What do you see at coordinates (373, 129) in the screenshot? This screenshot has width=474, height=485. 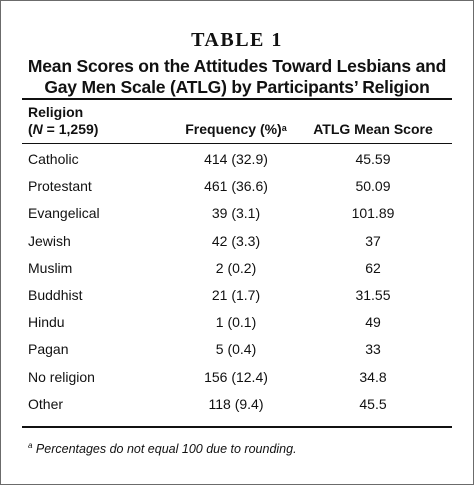 I see `header-atlg-mean-score: ATLG Mean Score` at bounding box center [373, 129].